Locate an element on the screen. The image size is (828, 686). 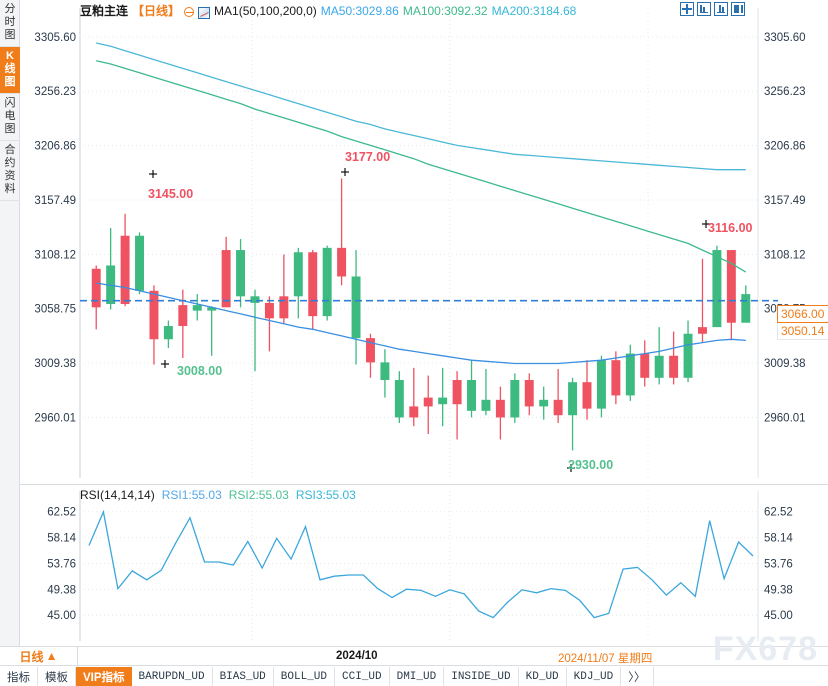
sidebar-item-contract-info: 合约资料 is located at coordinates (10, 171).